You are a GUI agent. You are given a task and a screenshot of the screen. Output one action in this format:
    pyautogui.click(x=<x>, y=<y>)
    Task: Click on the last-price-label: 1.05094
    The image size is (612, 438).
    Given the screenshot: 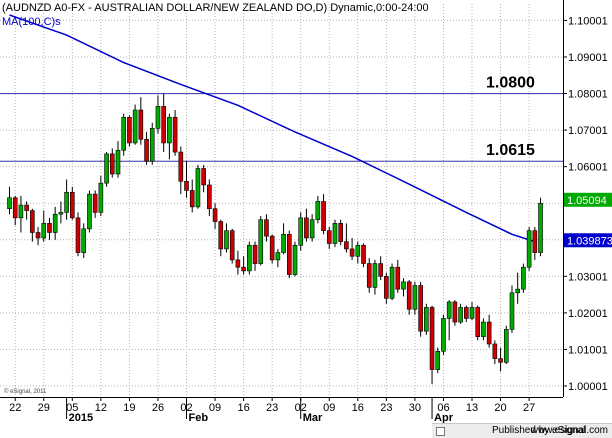 What is the action you would take?
    pyautogui.click(x=587, y=201)
    